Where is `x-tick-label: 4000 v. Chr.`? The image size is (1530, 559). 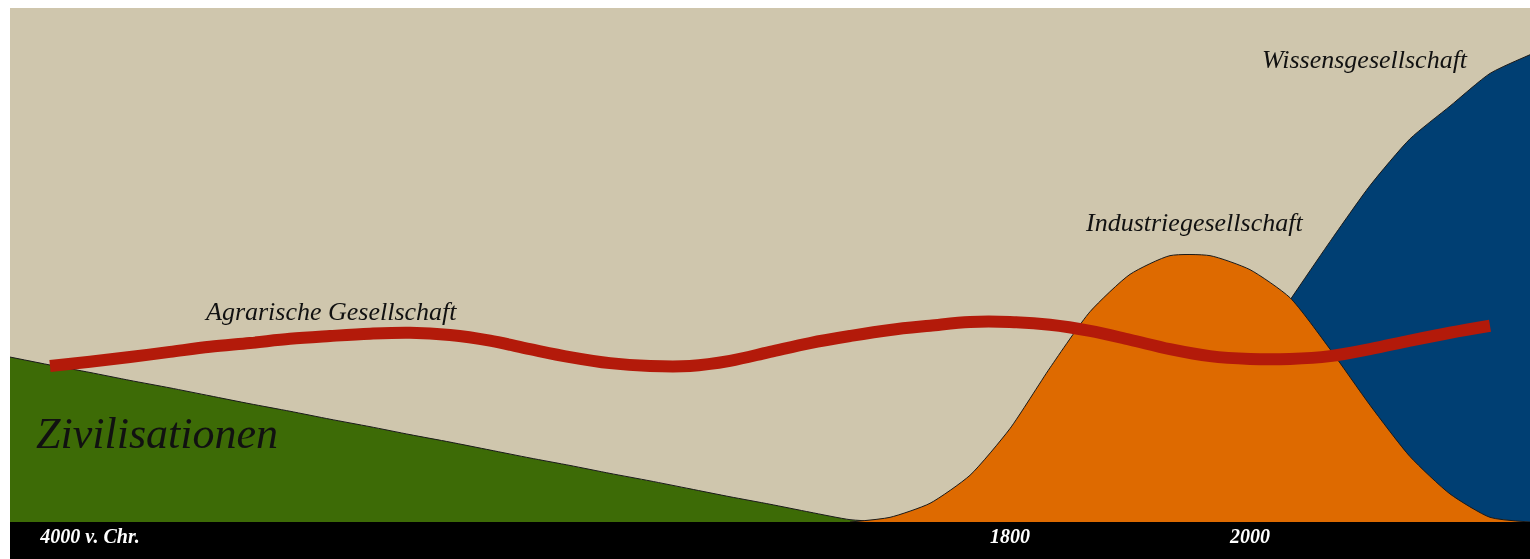 x-tick-label: 4000 v. Chr. is located at coordinates (89, 536).